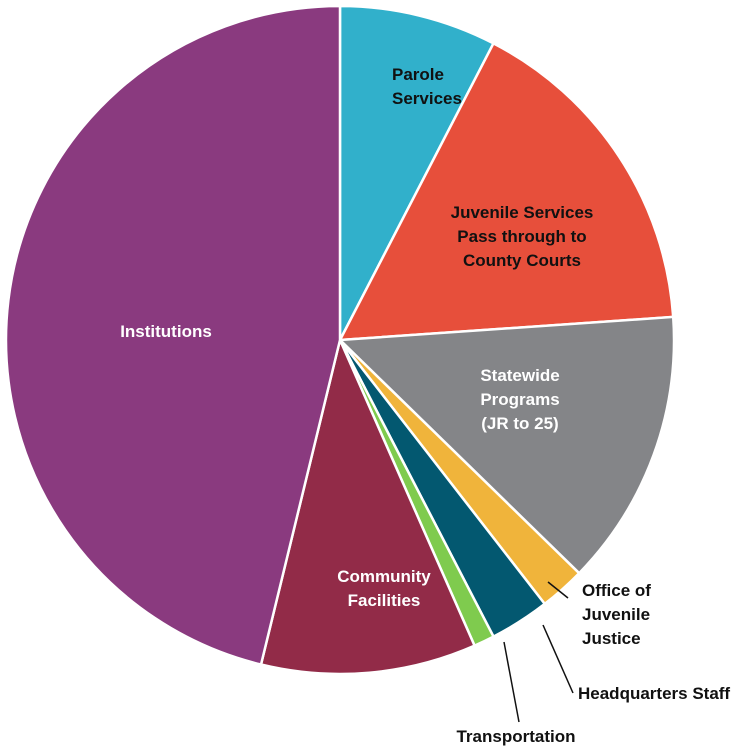  I want to click on label-line: Institutions, so click(166, 331).